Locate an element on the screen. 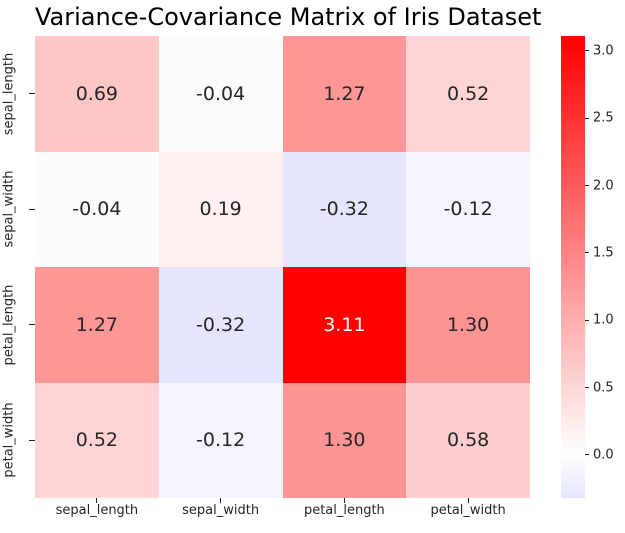 The width and height of the screenshot is (625, 533). y-axis-tick-label: petal_width is located at coordinates (9, 440).